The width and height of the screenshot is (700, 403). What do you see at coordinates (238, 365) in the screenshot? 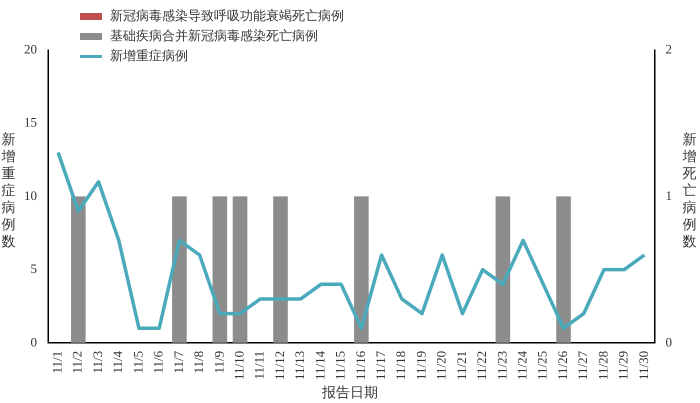
I see `x-tick-label: 11/10` at bounding box center [238, 365].